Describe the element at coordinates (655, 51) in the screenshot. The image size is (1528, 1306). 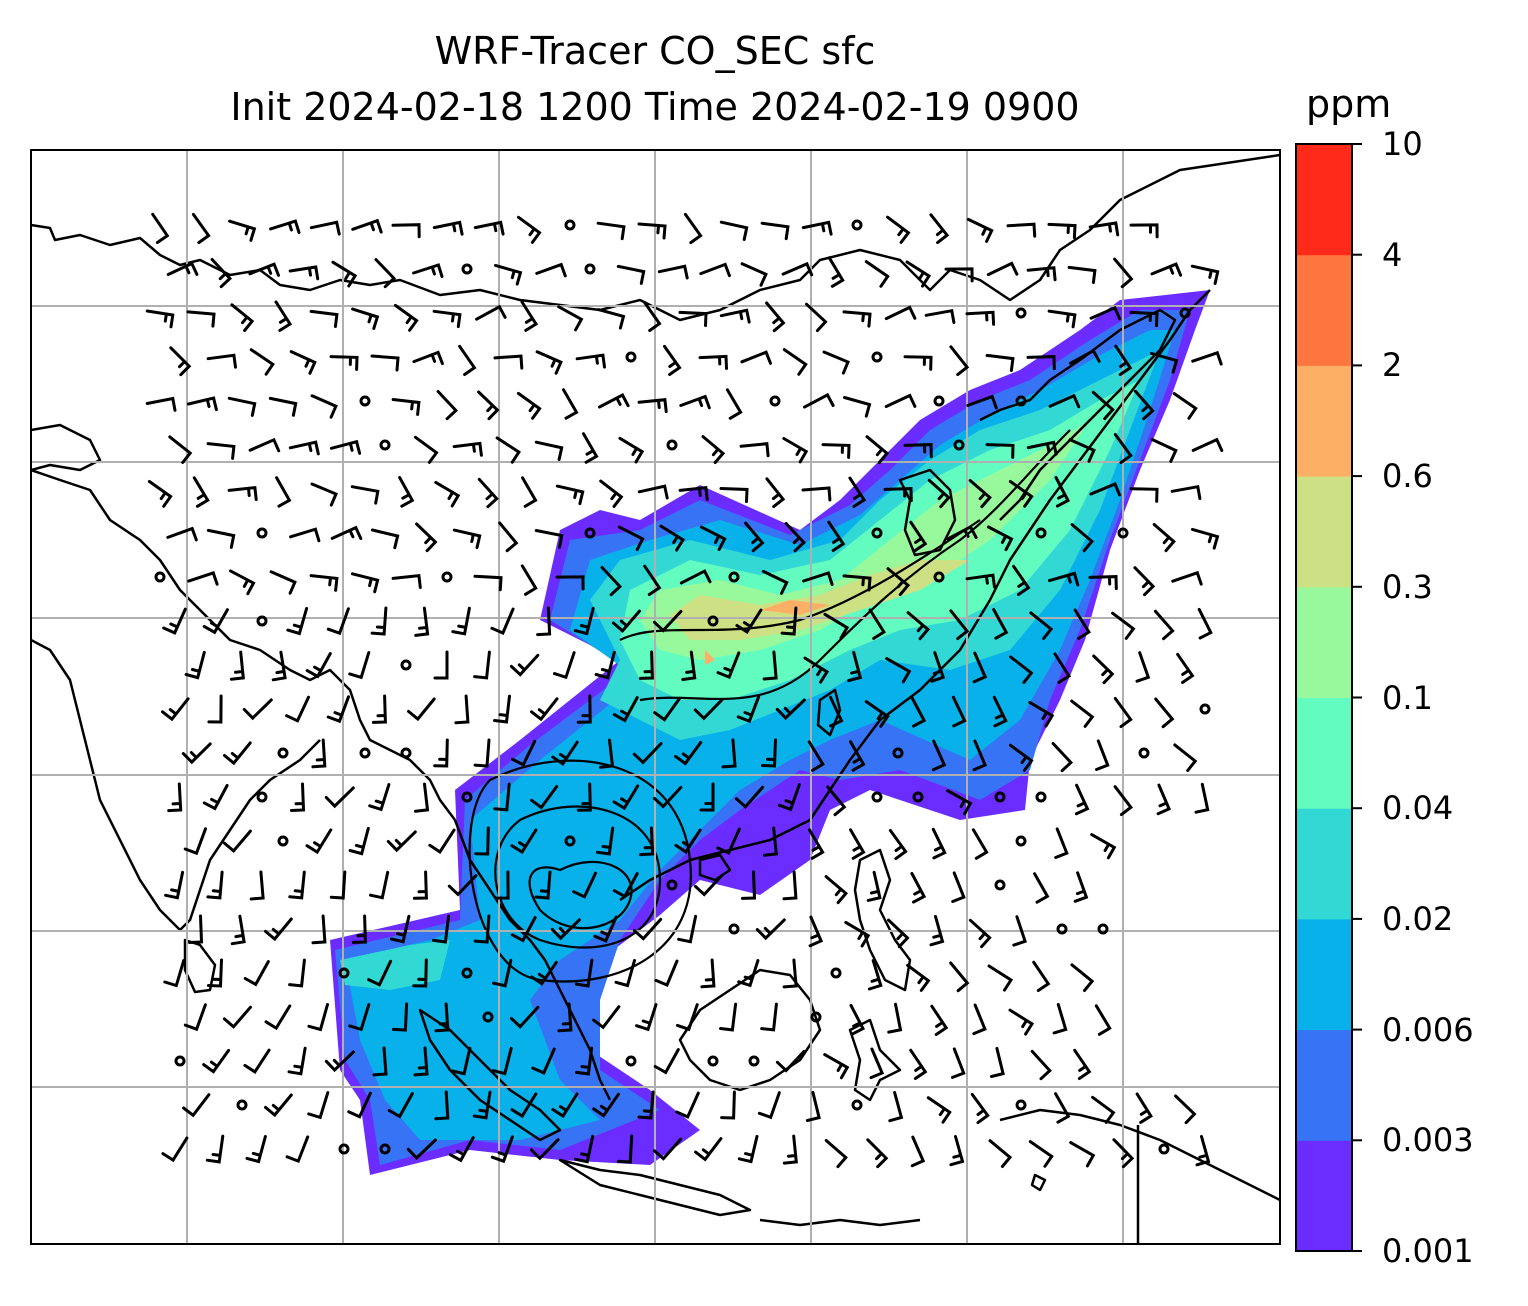
I see `map-title-line1: WRF-Tracer CO_SEC sfc` at that location.